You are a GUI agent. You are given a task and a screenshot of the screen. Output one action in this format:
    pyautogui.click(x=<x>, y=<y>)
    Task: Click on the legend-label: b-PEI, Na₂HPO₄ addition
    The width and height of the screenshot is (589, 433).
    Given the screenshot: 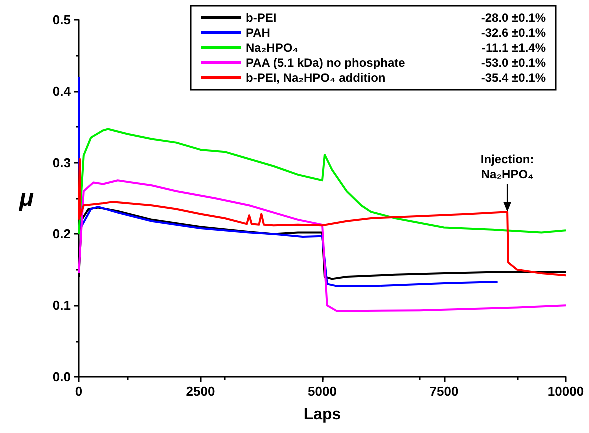 What is the action you would take?
    pyautogui.click(x=316, y=78)
    